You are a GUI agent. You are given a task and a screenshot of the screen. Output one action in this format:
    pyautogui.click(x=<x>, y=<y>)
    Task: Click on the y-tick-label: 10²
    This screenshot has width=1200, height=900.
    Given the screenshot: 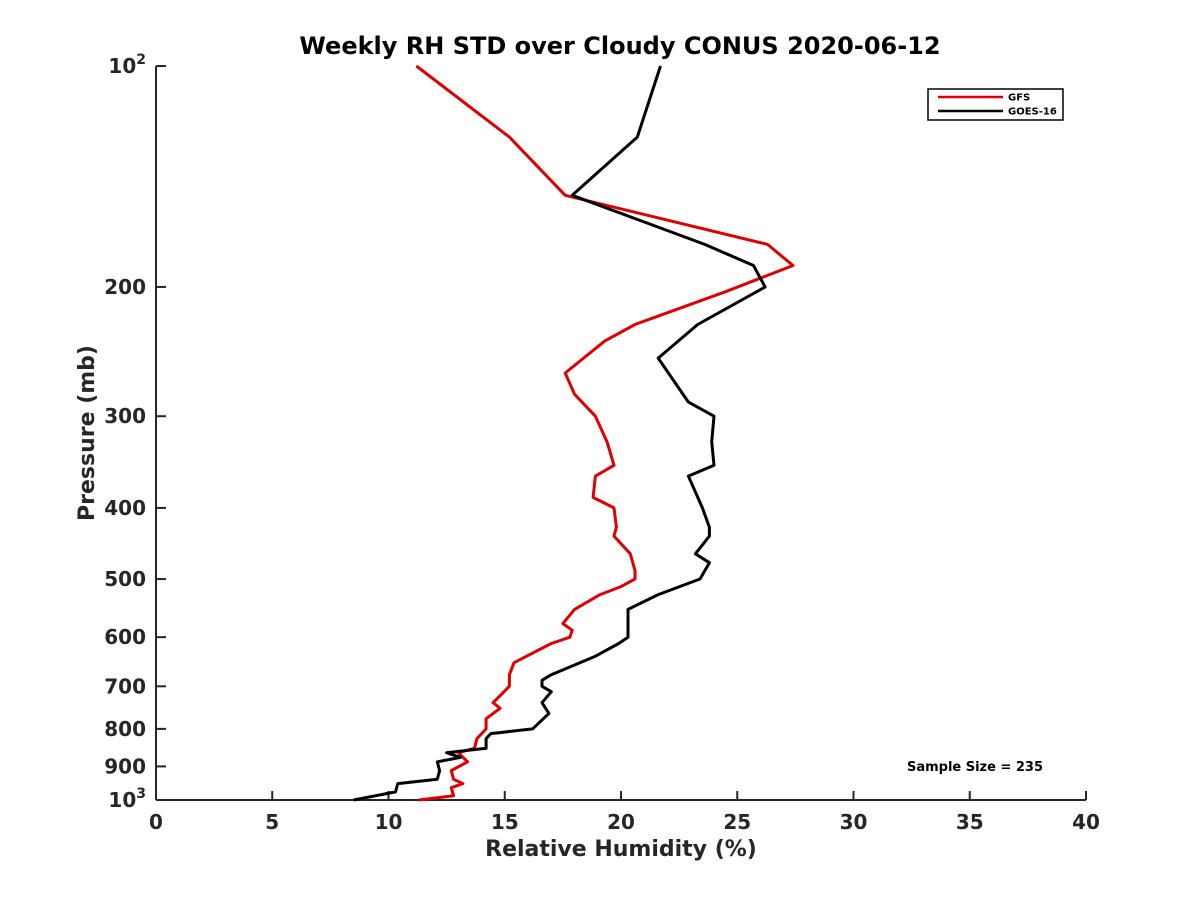 What is the action you would take?
    pyautogui.click(x=127, y=65)
    